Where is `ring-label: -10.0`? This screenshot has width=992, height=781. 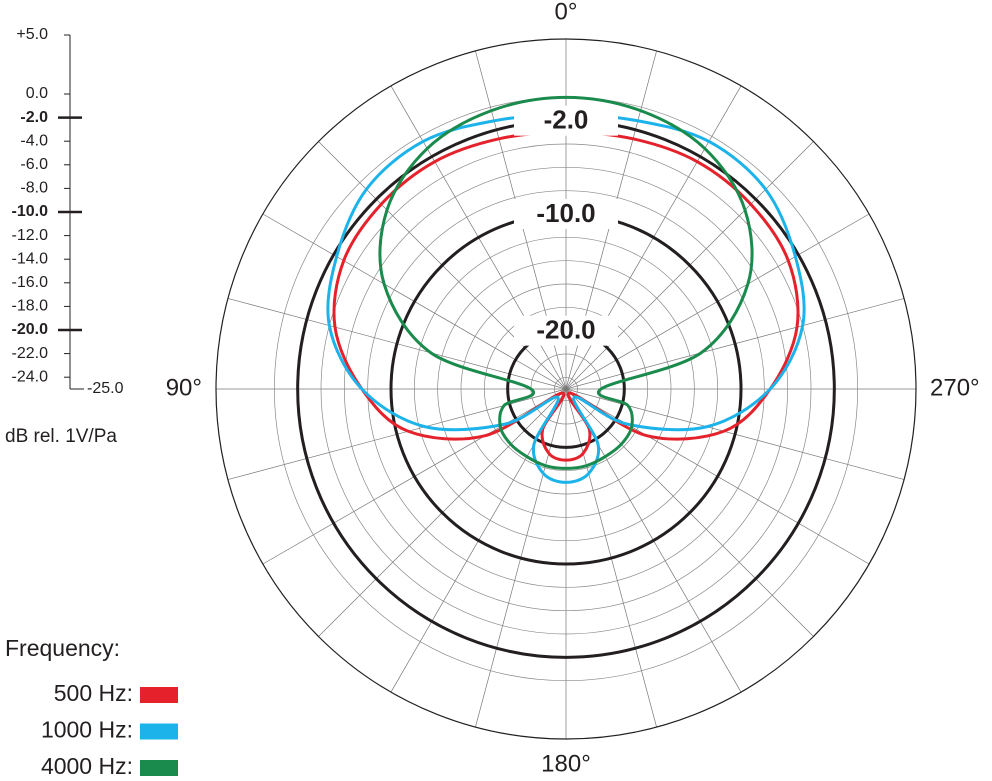 ring-label: -10.0 is located at coordinates (565, 213).